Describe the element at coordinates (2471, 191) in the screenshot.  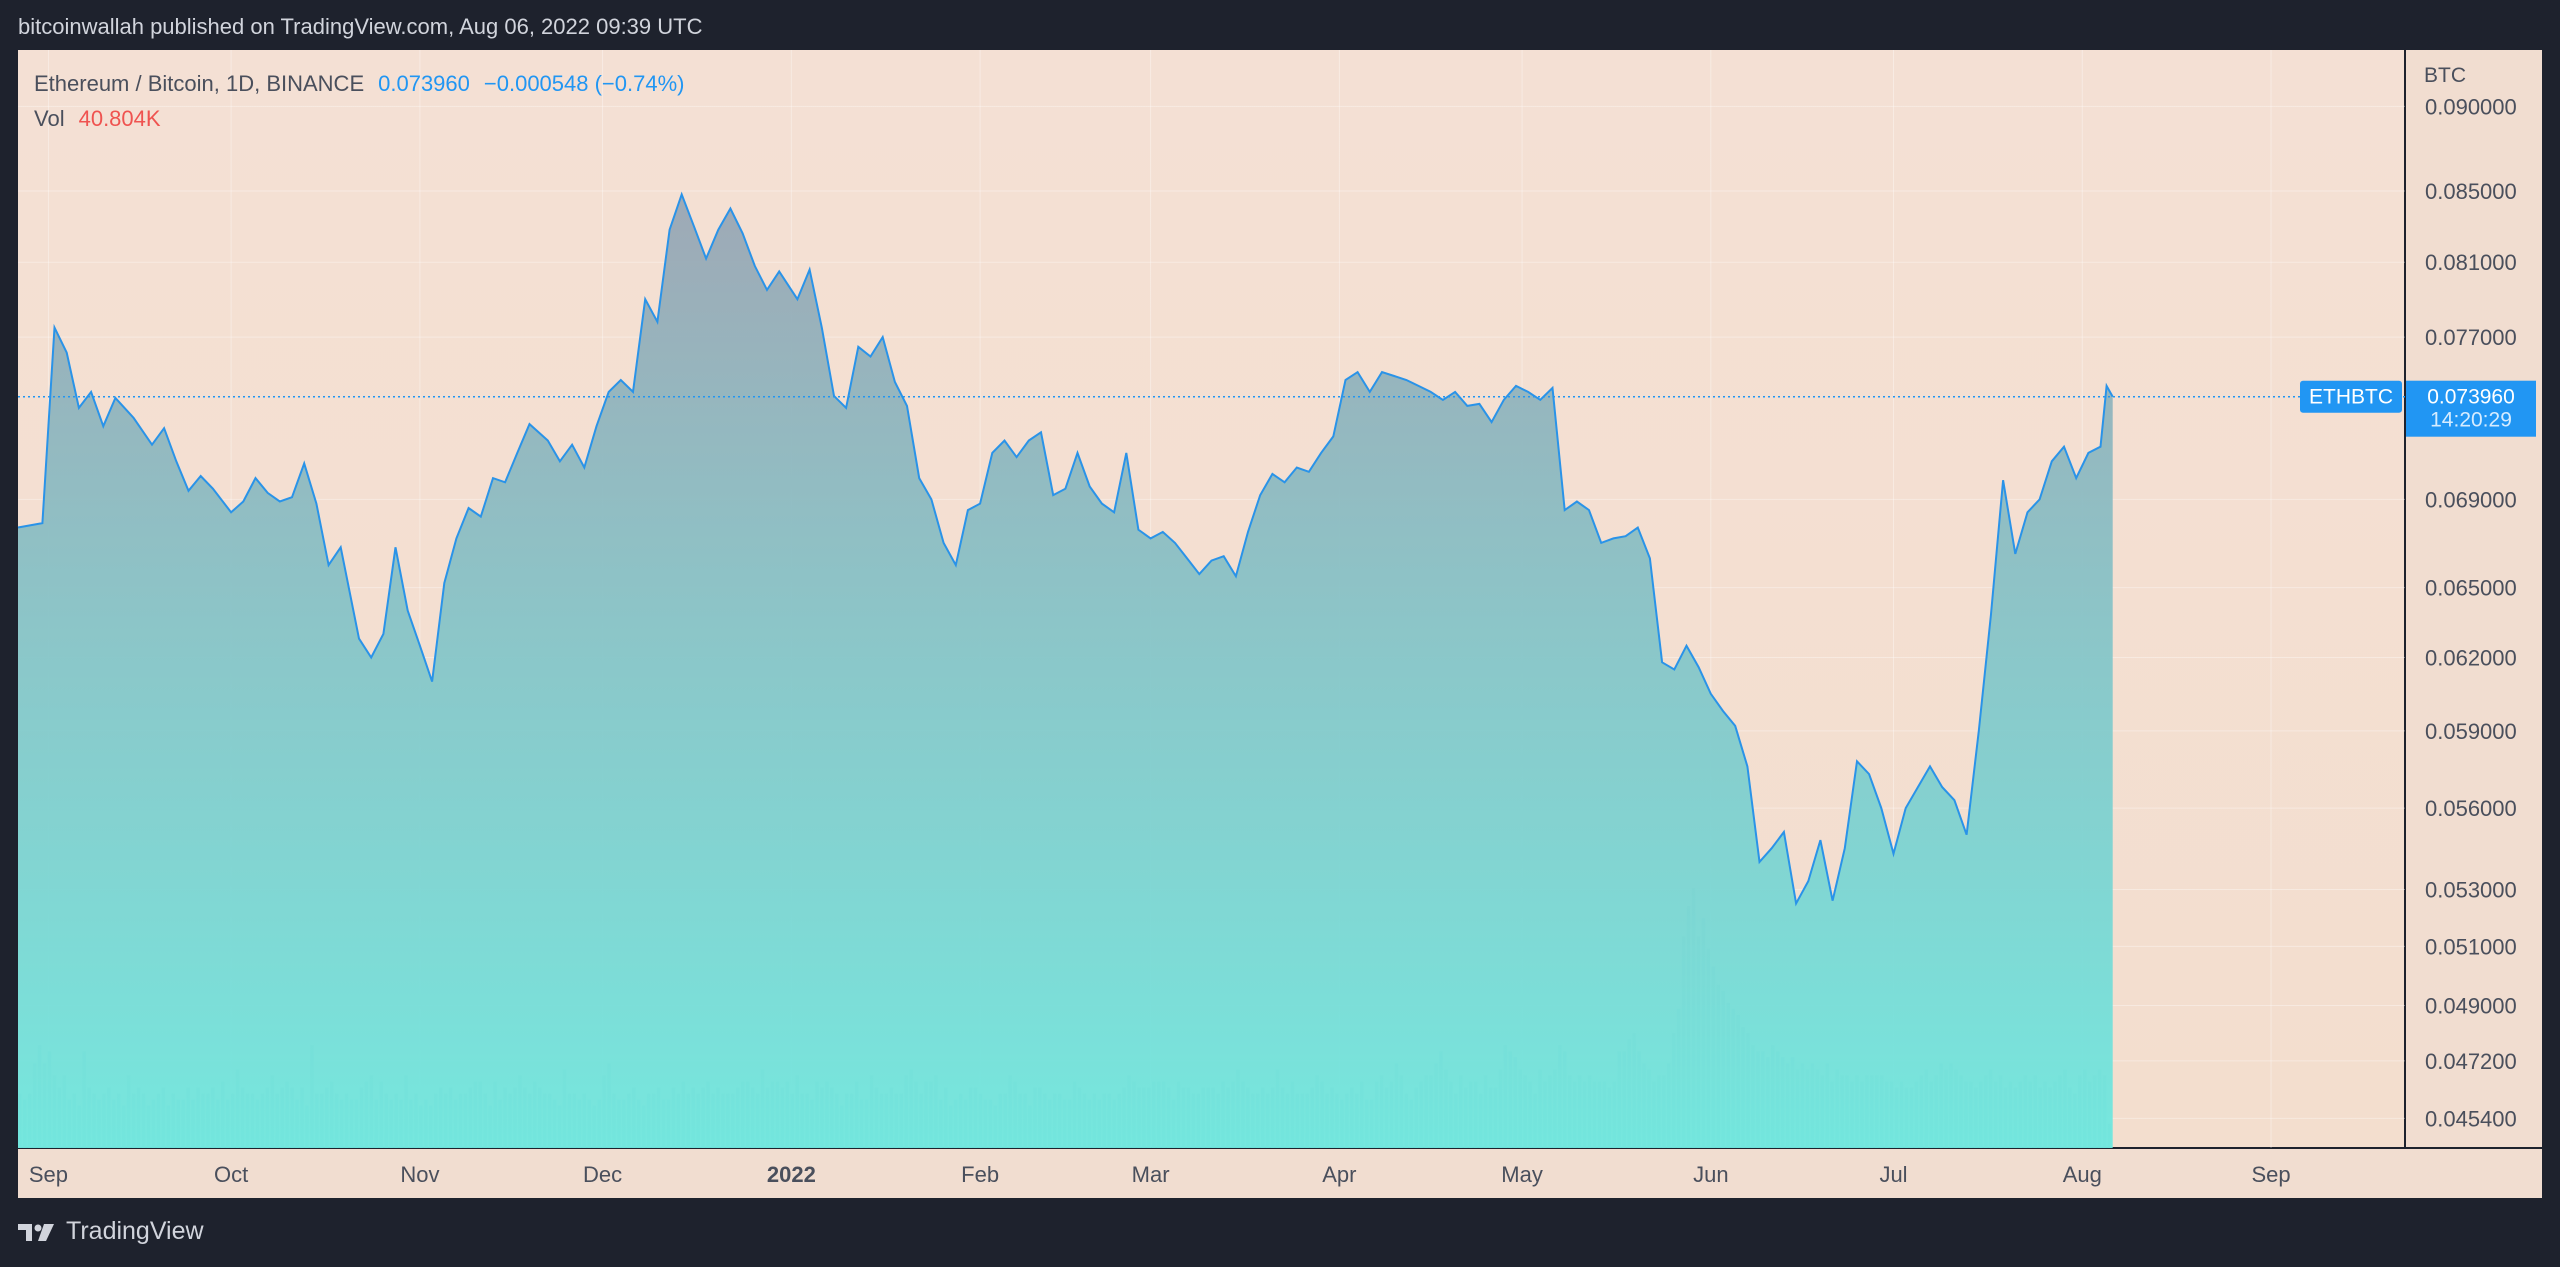
I see `y-tick-label: 0.085000` at that location.